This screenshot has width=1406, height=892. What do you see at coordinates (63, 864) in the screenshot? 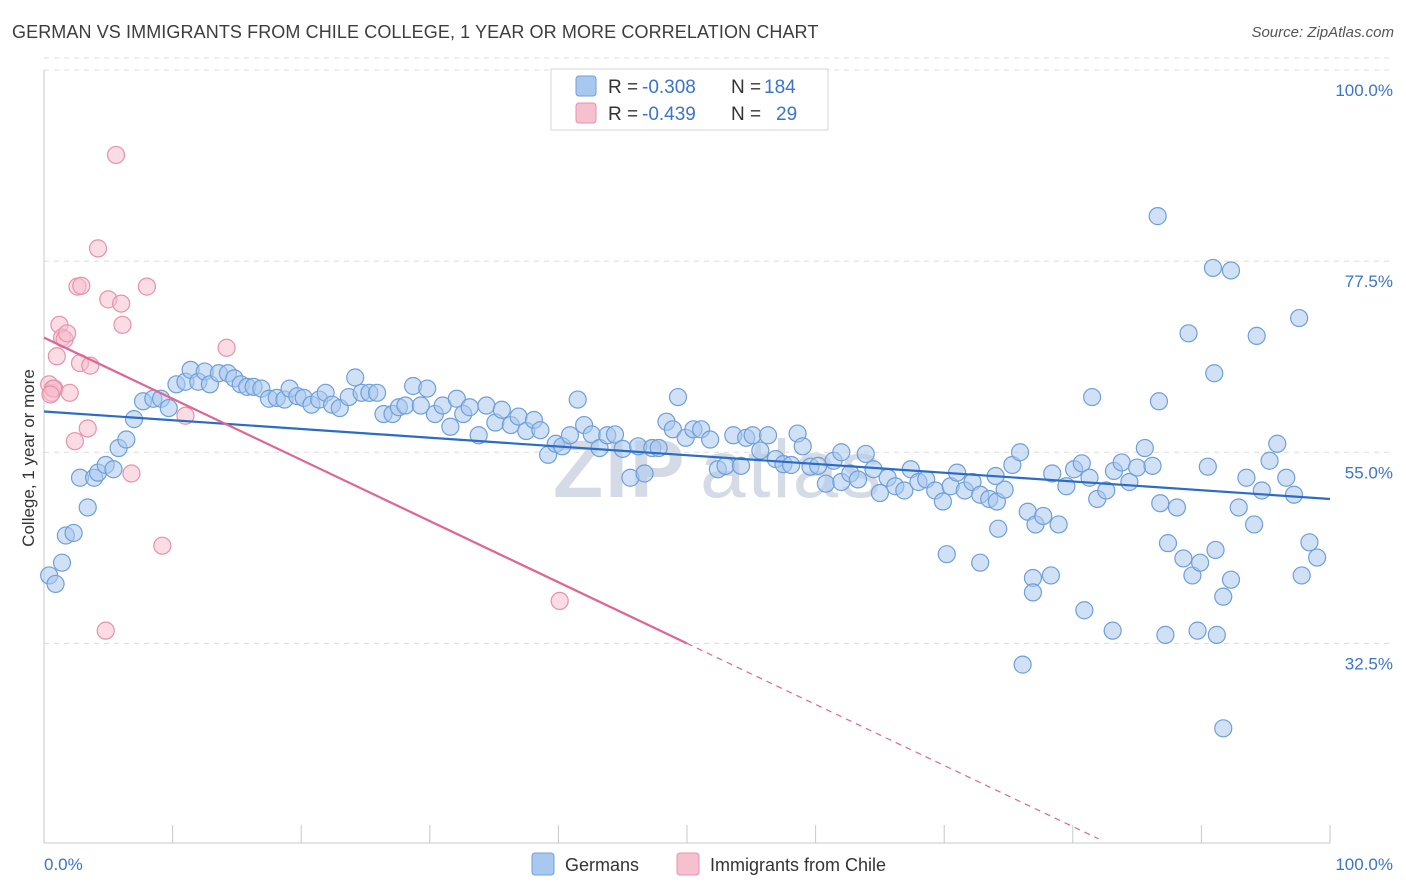
I see `x-tick-label-min: 0.0%` at bounding box center [63, 864].